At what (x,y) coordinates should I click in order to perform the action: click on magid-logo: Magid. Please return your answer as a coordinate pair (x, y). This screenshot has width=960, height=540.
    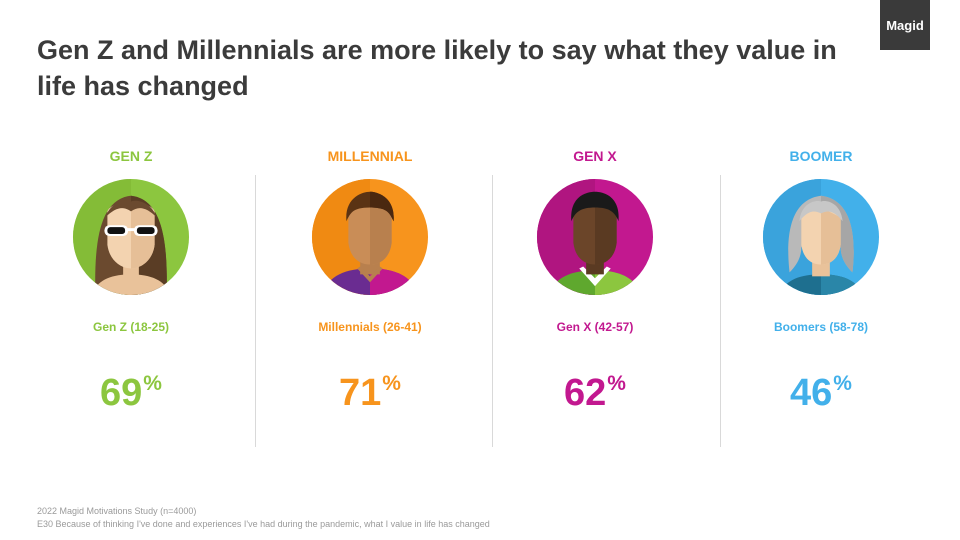
    Looking at the image, I should click on (905, 25).